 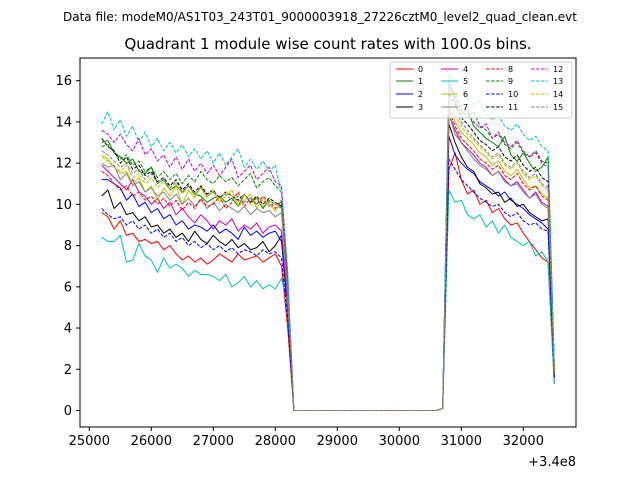 What do you see at coordinates (68, 287) in the screenshot?
I see `y-tick-label: 6` at bounding box center [68, 287].